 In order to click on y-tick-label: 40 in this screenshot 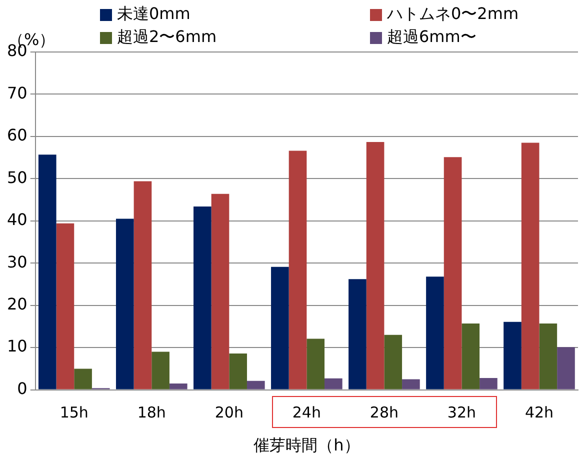, I will do `click(17, 220)`.